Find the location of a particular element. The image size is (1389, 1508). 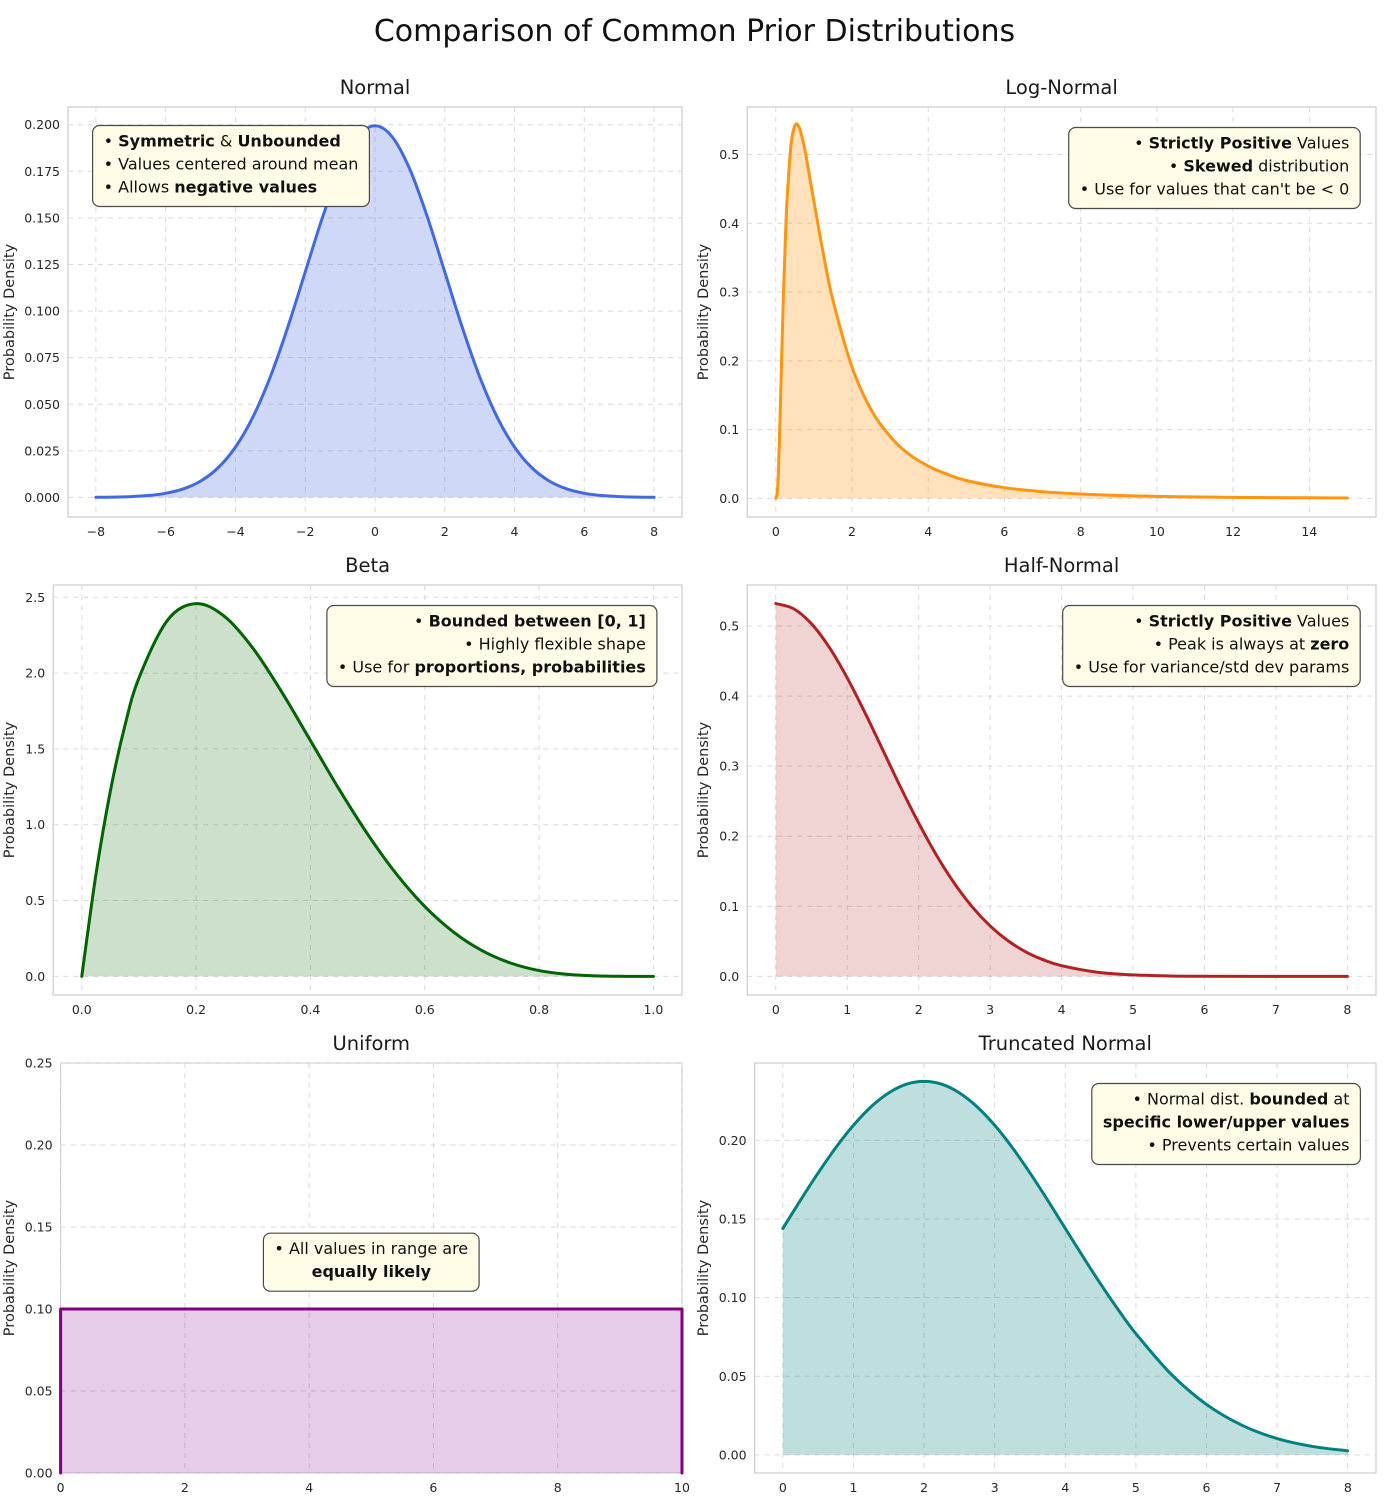

y-tick-label: 0.150 is located at coordinates (42, 217).